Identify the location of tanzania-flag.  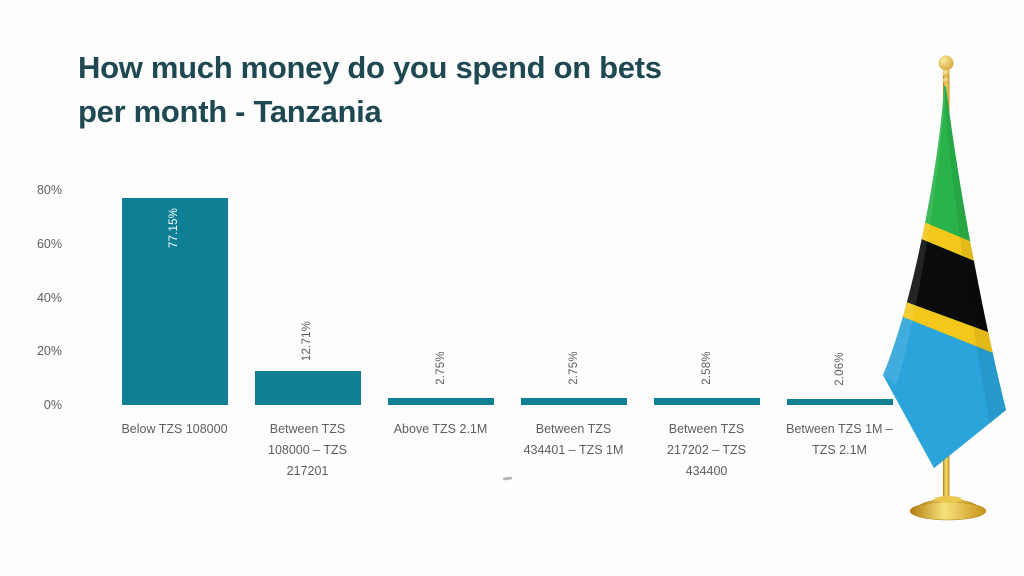
(944, 288).